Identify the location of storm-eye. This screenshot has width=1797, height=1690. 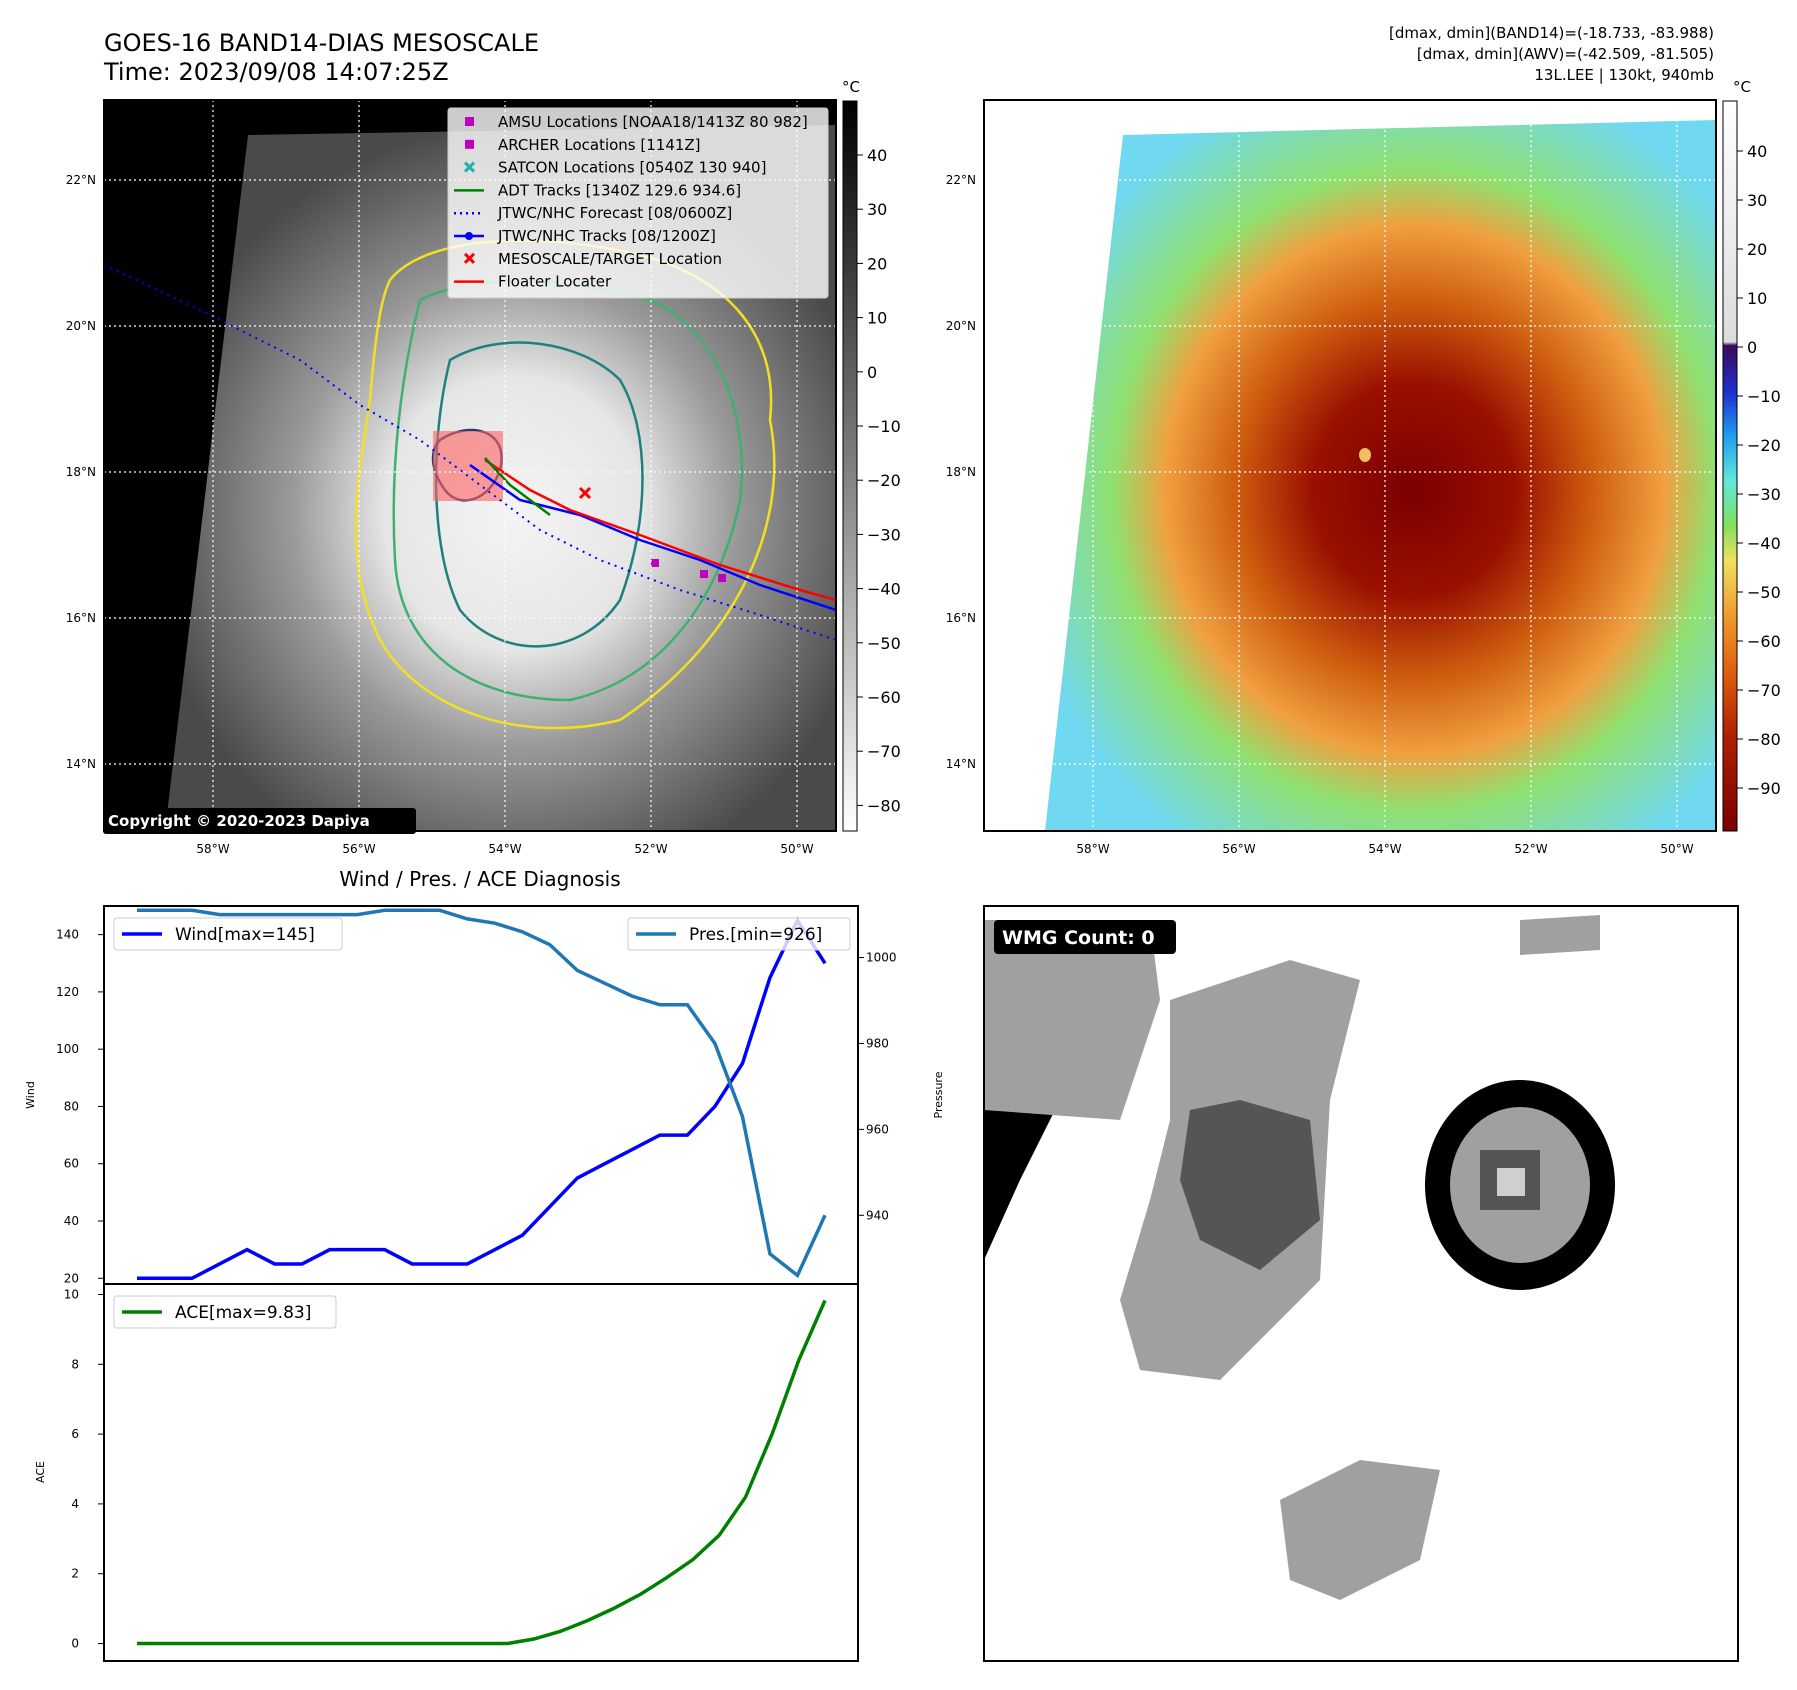
(1365, 455).